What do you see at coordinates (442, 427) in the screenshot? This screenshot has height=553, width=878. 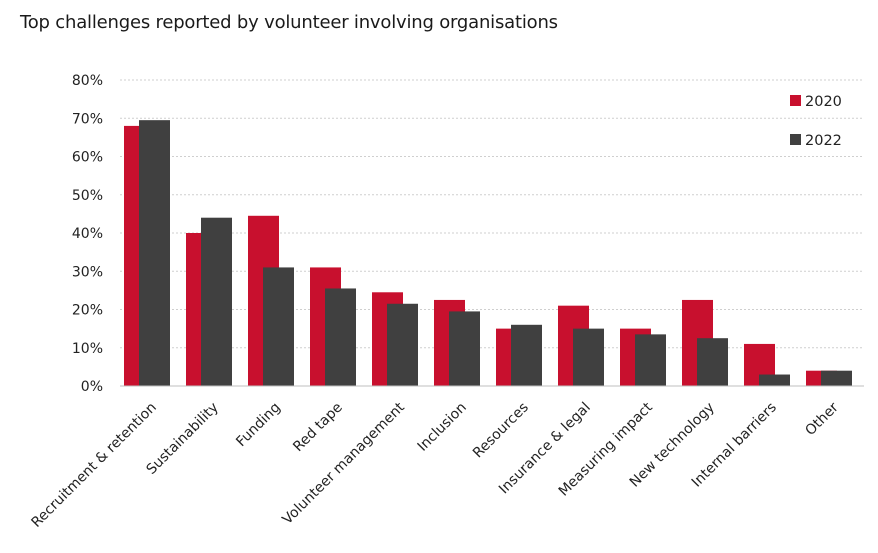 I see `x-category-label: Inclusion` at bounding box center [442, 427].